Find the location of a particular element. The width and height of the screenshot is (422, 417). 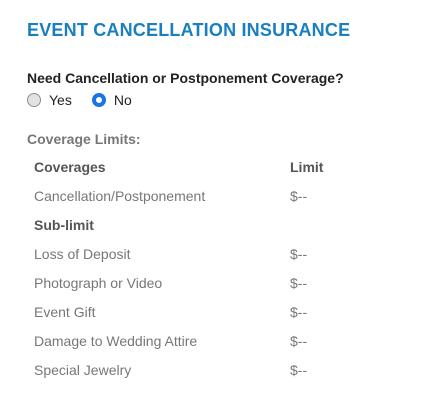

section-title: EVENT CANCELLATION INSURANCE is located at coordinates (189, 30).